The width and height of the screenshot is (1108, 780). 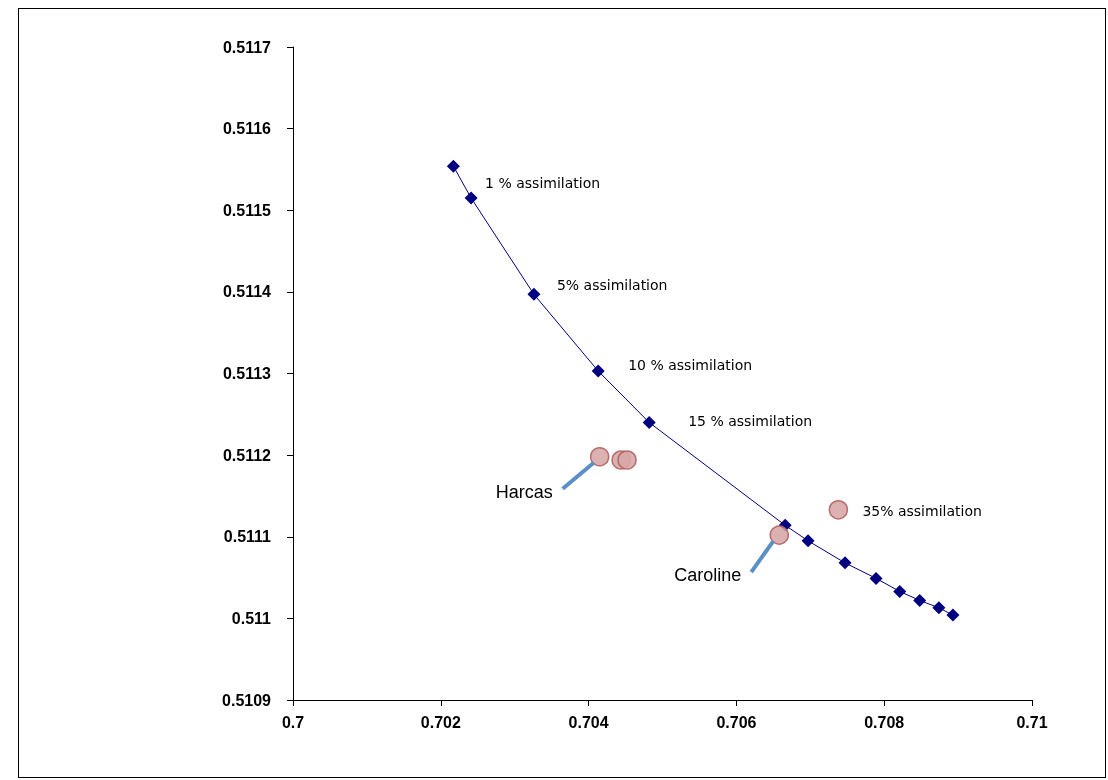 I want to click on x-tick-label: 0.706, so click(x=736, y=722).